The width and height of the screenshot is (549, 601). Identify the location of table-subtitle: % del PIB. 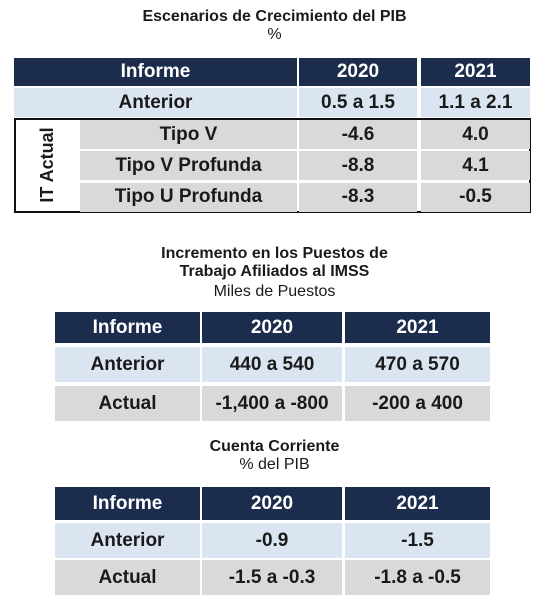
(274, 464).